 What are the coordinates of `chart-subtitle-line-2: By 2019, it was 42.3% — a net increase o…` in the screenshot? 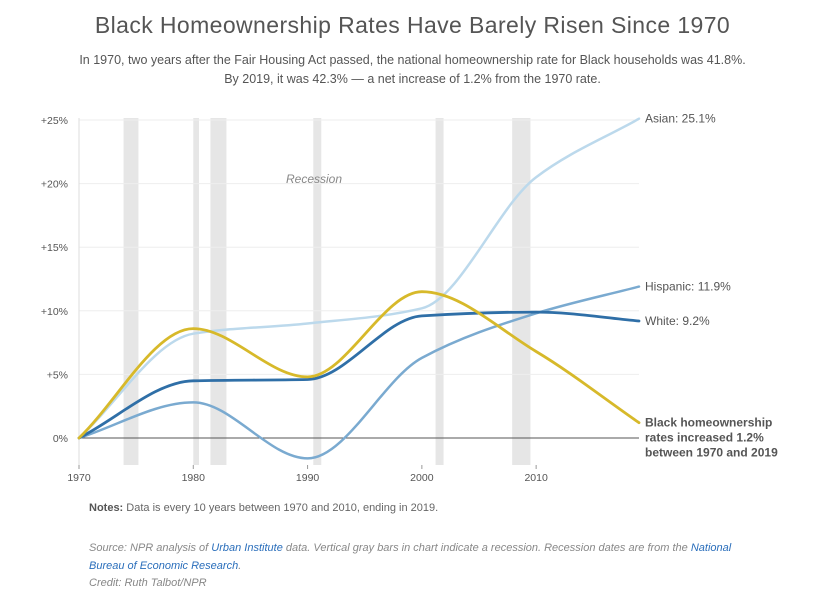 It's located at (412, 79).